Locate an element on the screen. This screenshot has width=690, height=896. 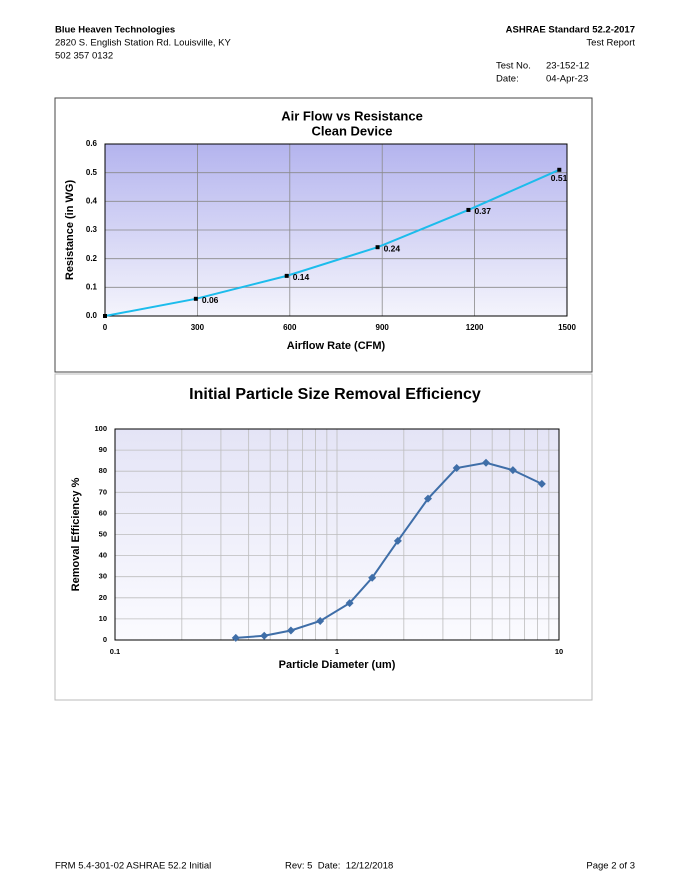
y-tick-label: 30 is located at coordinates (103, 576).